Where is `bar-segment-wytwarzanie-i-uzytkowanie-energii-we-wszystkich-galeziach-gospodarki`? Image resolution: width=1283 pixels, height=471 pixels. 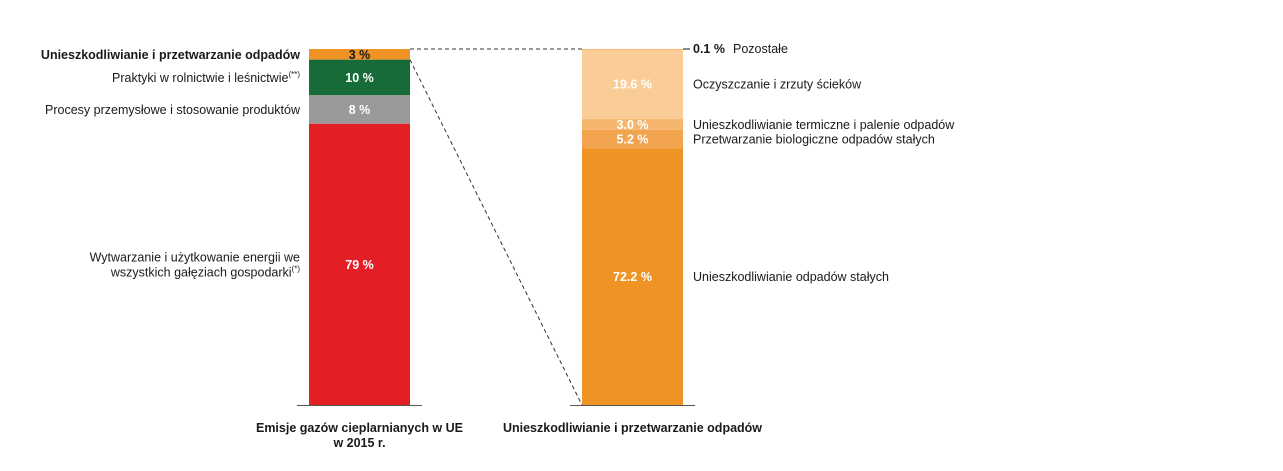 bar-segment-wytwarzanie-i-uzytkowanie-energii-we-wszystkich-galeziach-gospodarki is located at coordinates (359, 264).